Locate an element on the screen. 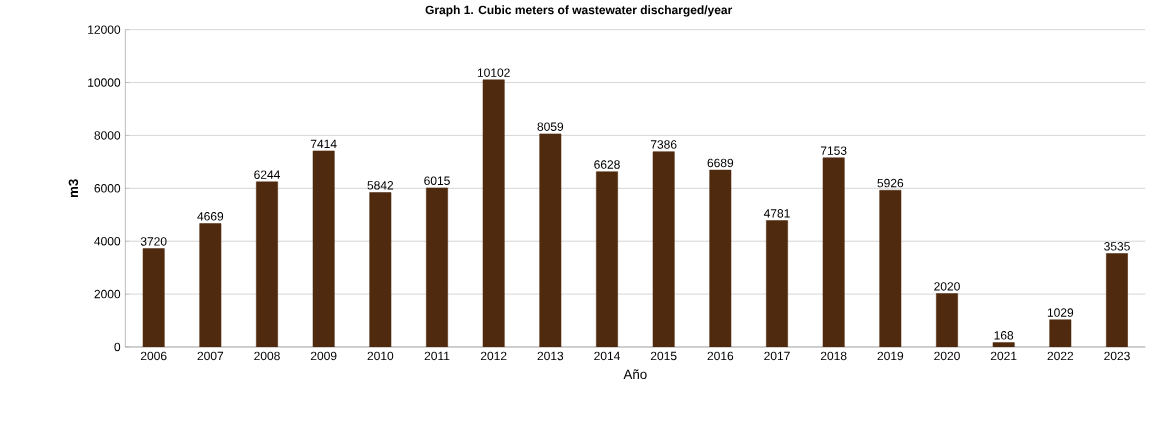  y-tick-label: 2000 is located at coordinates (107, 294).